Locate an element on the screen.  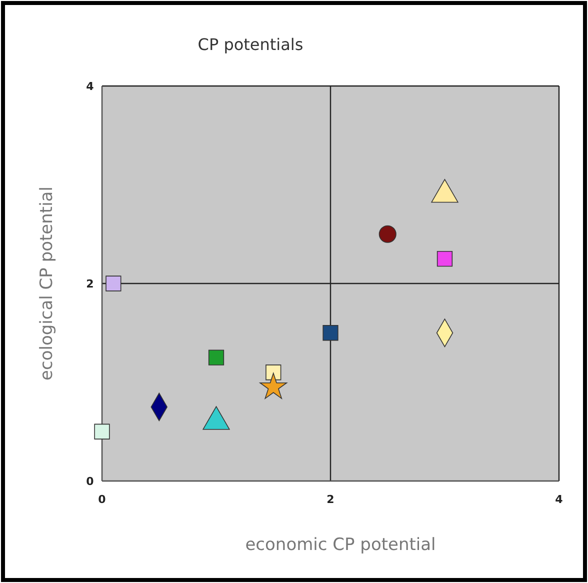
x-tick-label: 0 is located at coordinates (102, 499).